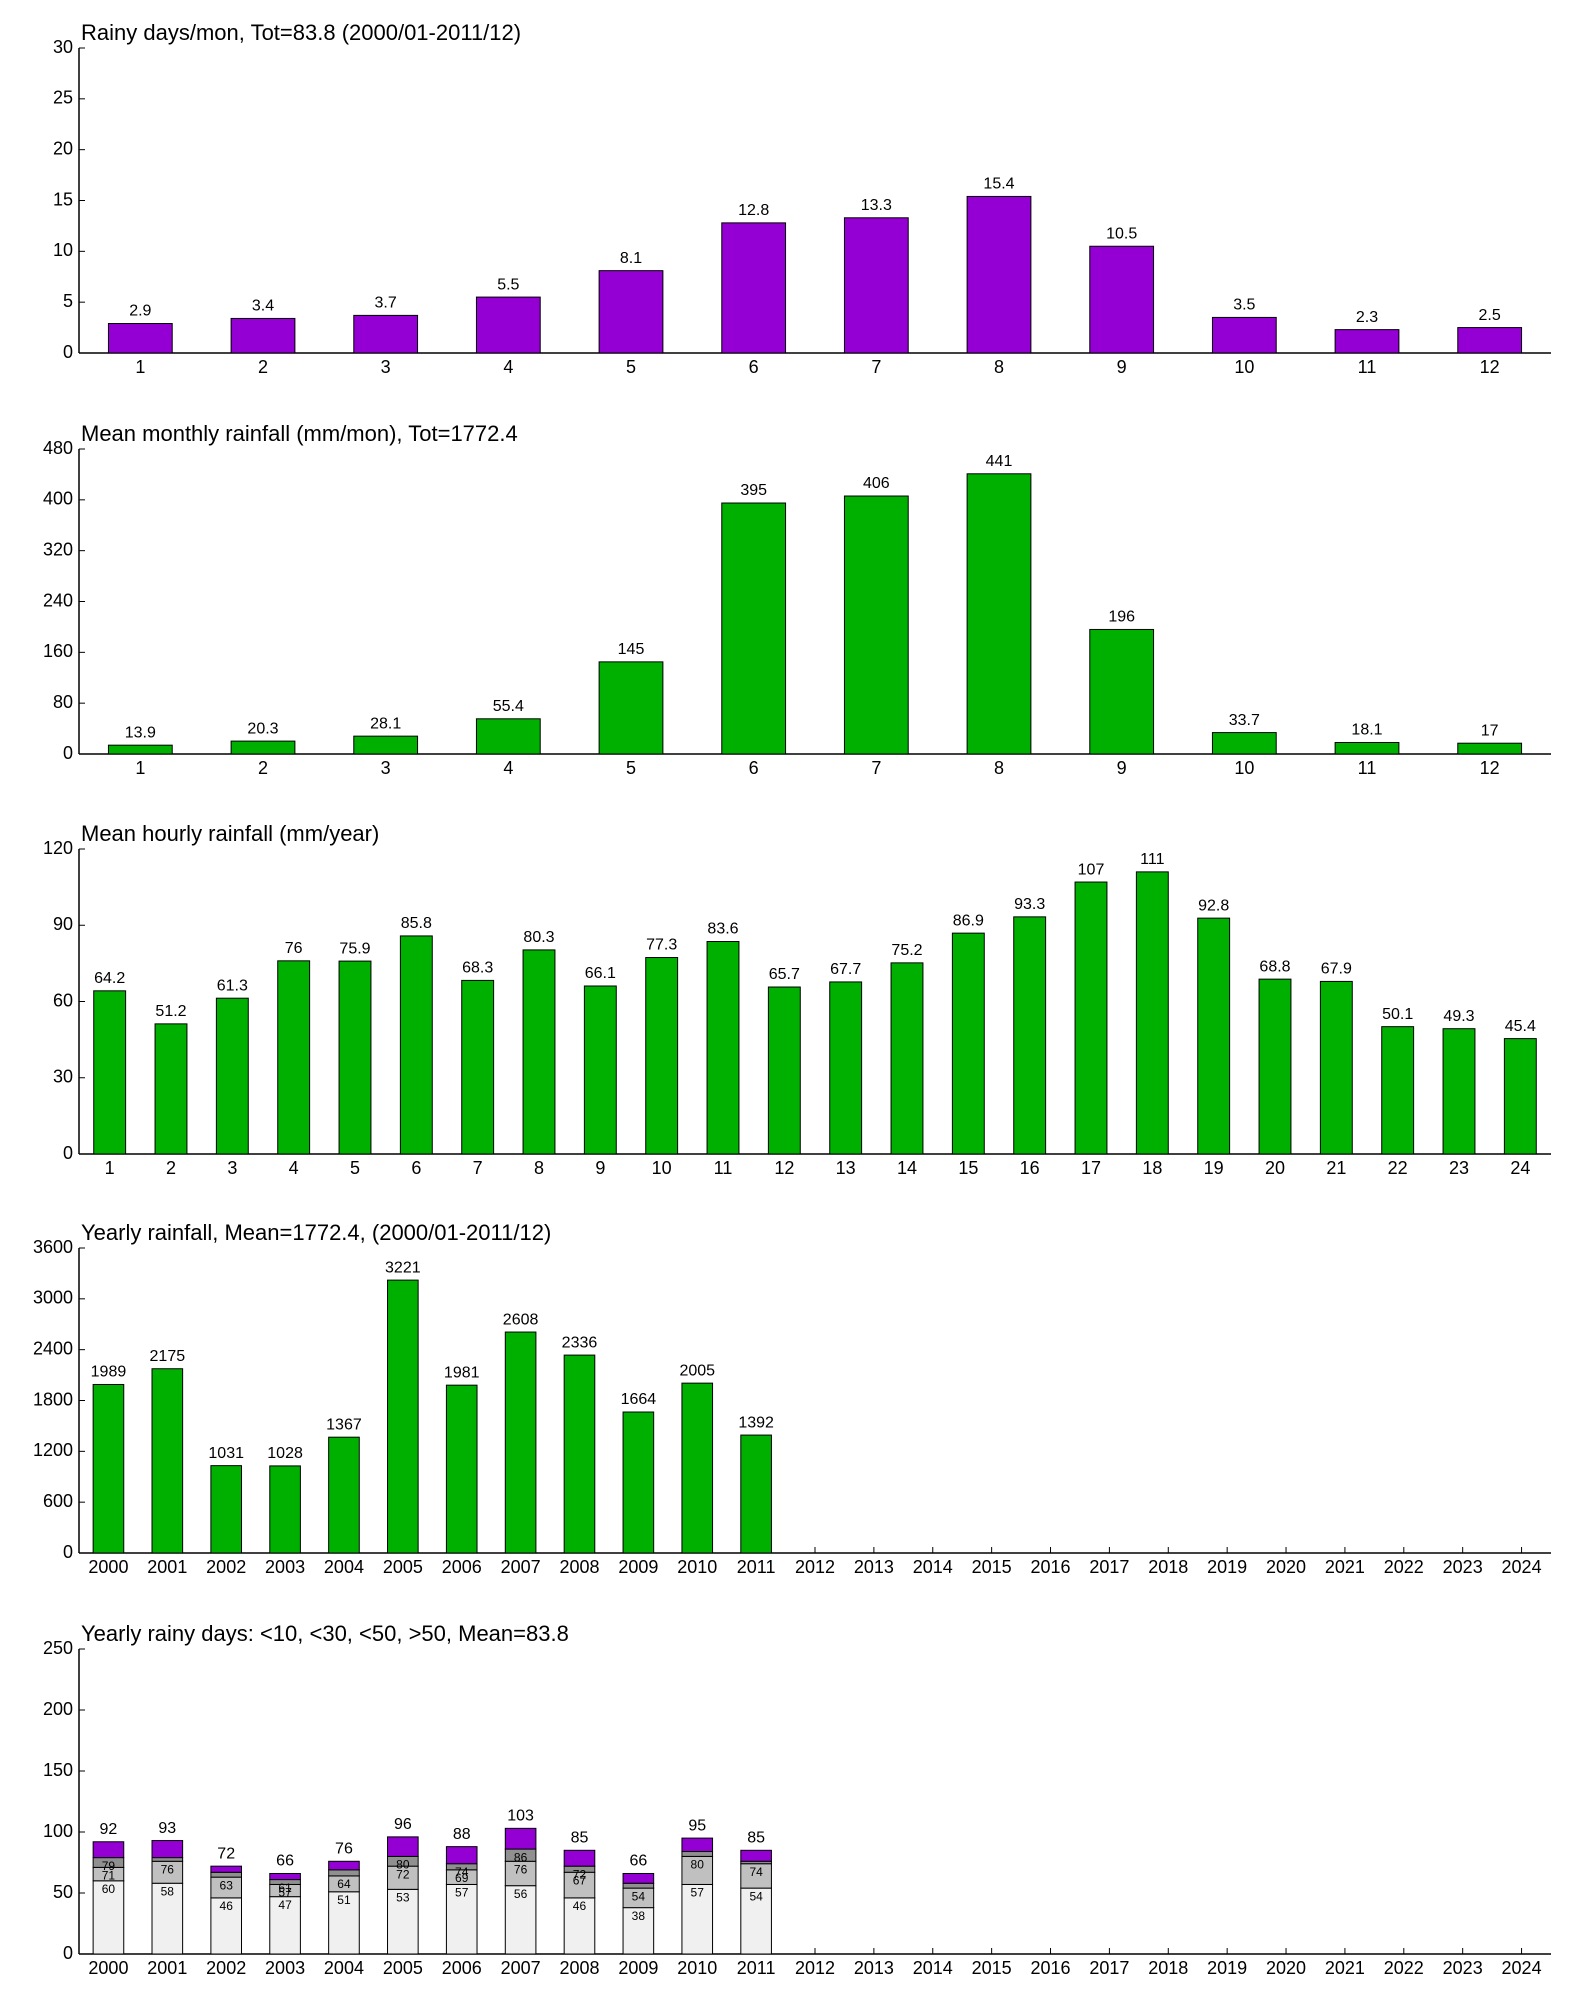 This screenshot has height=2000, width=1580. Describe the element at coordinates (227, 1885) in the screenshot. I see `segment-label: 63` at that location.